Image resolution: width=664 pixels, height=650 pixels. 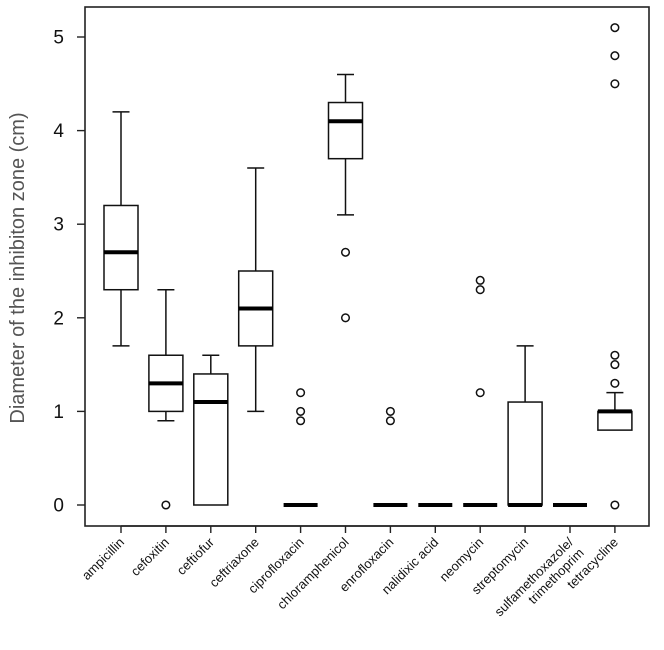 I want to click on box-ampicillin, so click(x=121, y=229).